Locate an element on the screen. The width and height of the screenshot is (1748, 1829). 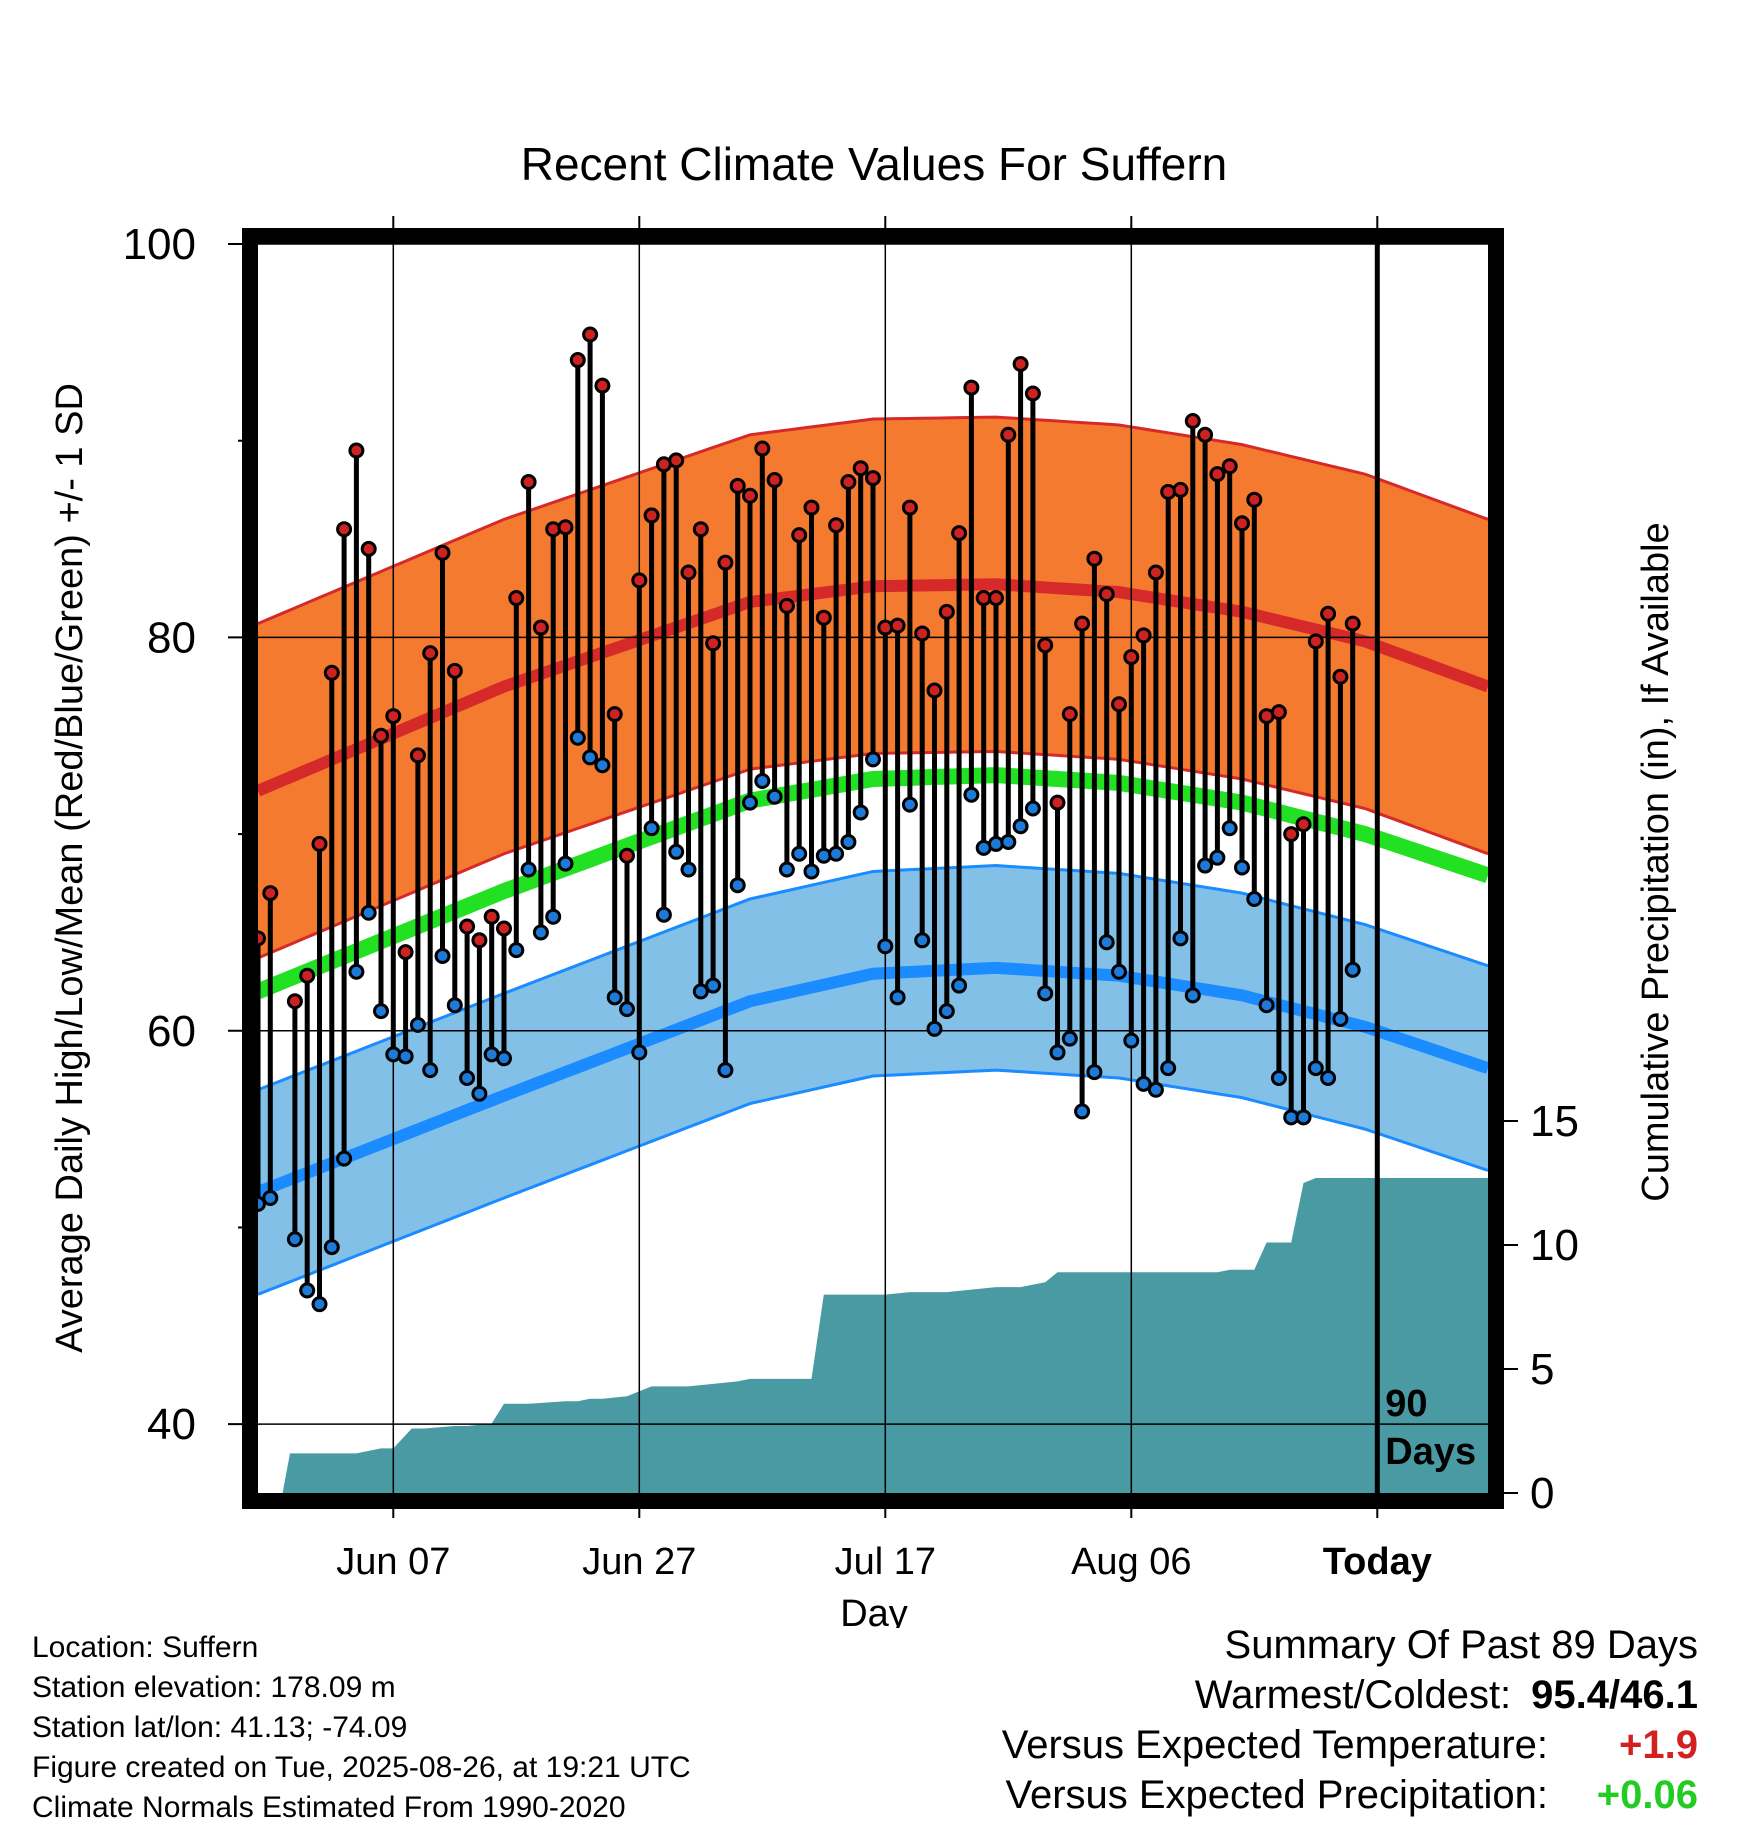
window-label: Days is located at coordinates (1430, 1452).